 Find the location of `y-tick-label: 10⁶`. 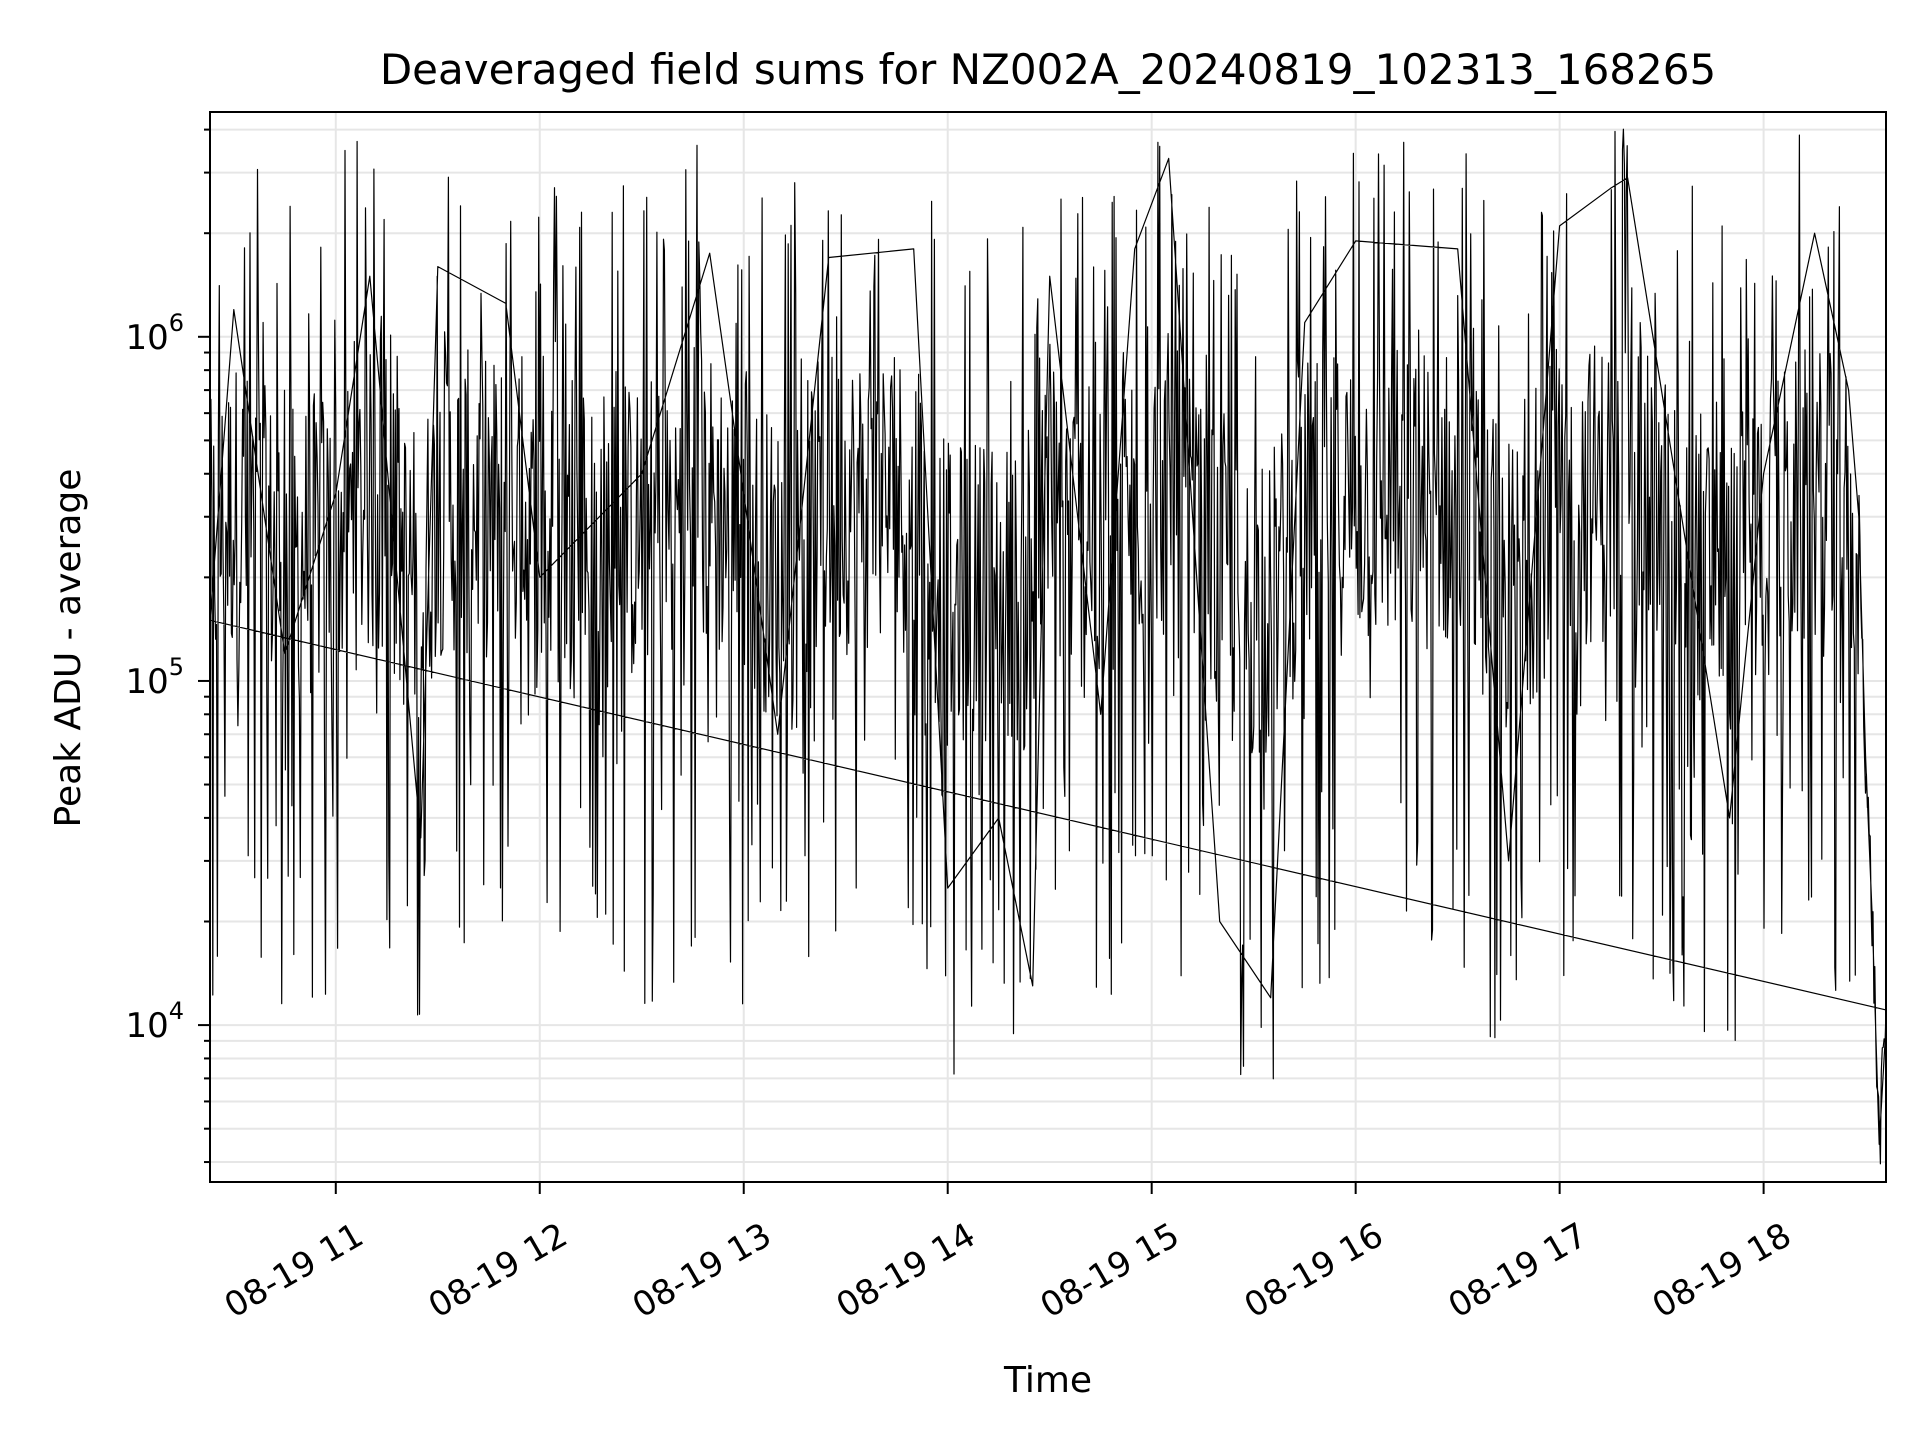

y-tick-label: 10⁶ is located at coordinates (154, 333).